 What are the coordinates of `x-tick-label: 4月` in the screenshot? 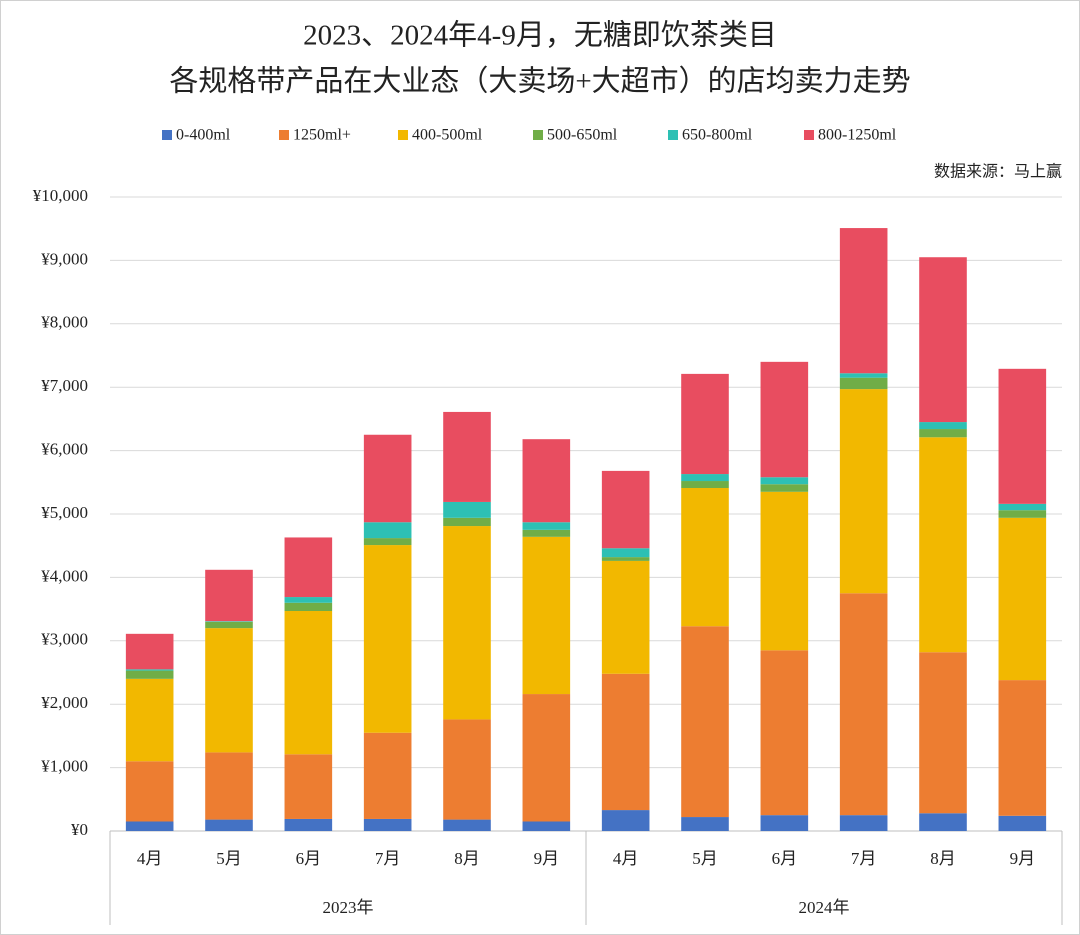 It's located at (150, 858).